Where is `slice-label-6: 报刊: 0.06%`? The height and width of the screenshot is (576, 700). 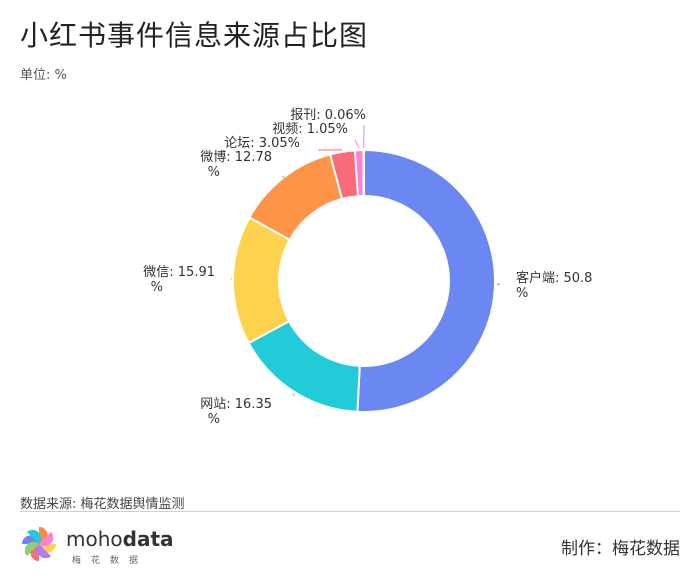 slice-label-6: 报刊: 0.06% is located at coordinates (328, 115).